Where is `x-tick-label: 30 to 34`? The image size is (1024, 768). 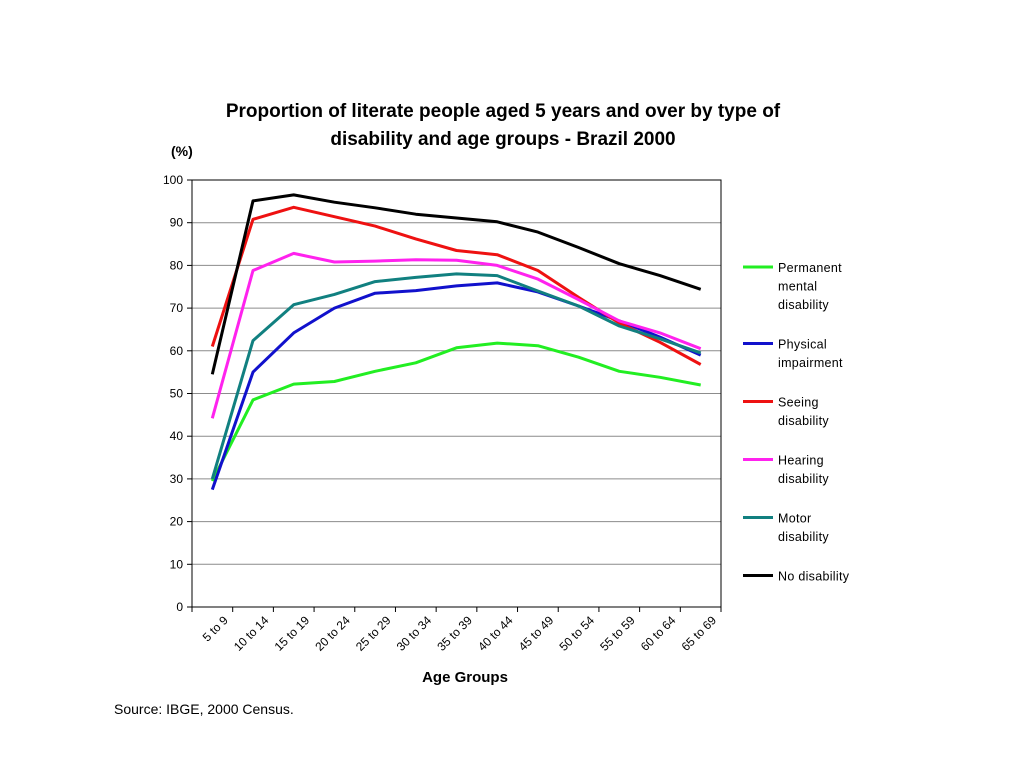
x-tick-label: 30 to 34 is located at coordinates (414, 633).